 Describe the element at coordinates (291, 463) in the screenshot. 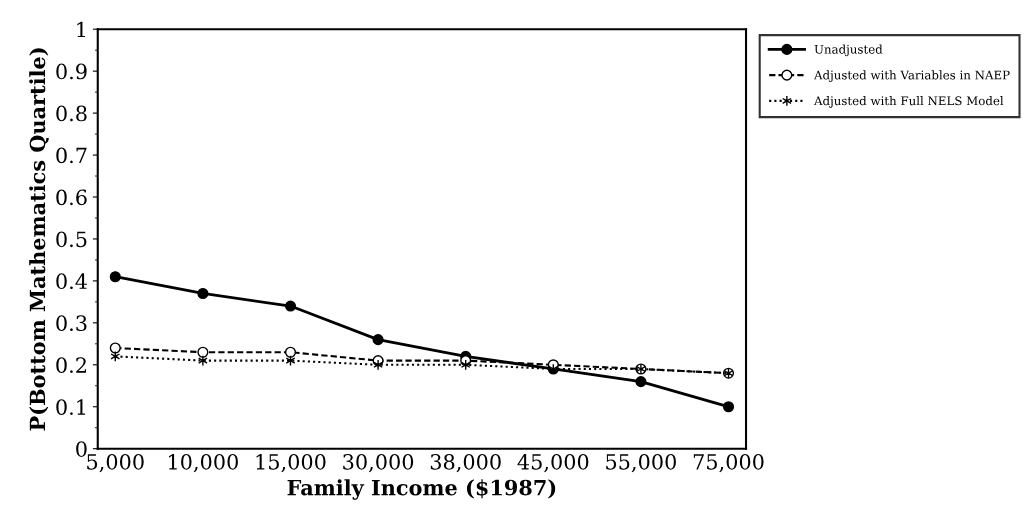

I see `x-tick-label: 15,000` at that location.